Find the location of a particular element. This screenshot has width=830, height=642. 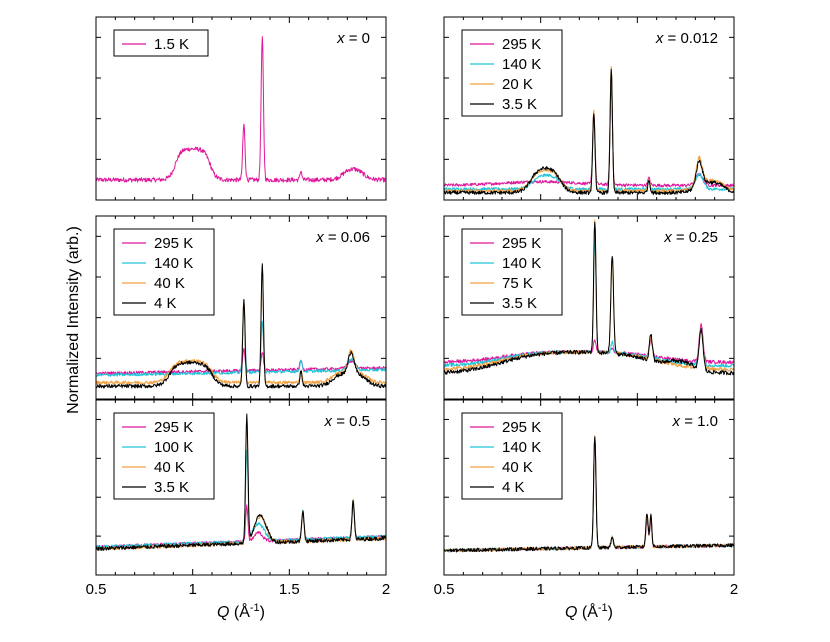

panel-1: x = 0.012 295 K 140 K 20 K 3.5 K is located at coordinates (589, 108).